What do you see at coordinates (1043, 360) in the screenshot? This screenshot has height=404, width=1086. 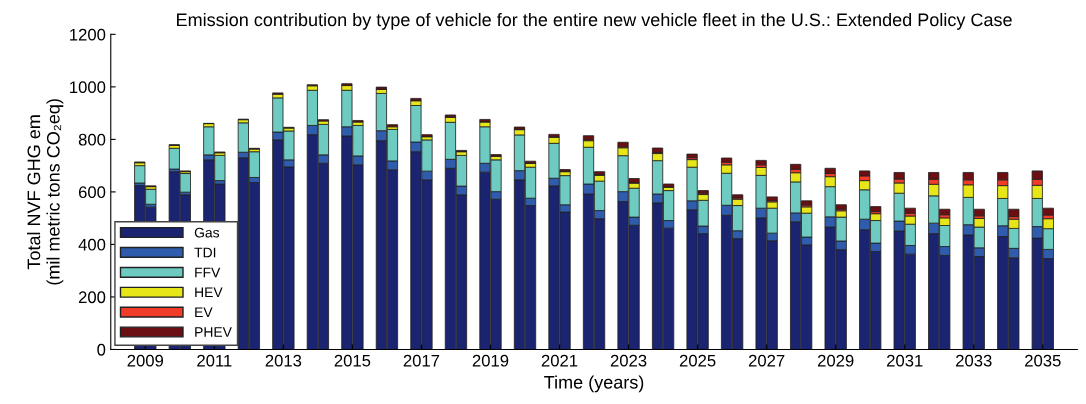 I see `x-tick-label: 2035` at bounding box center [1043, 360].